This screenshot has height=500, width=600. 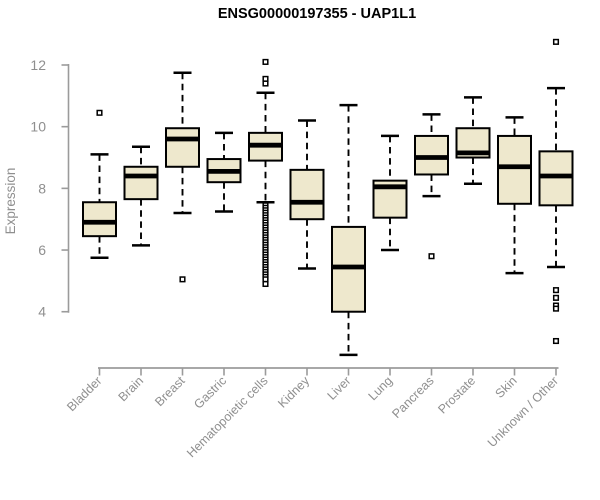 What do you see at coordinates (210, 393) in the screenshot?
I see `x-tick-label-gastric: Gastric` at bounding box center [210, 393].